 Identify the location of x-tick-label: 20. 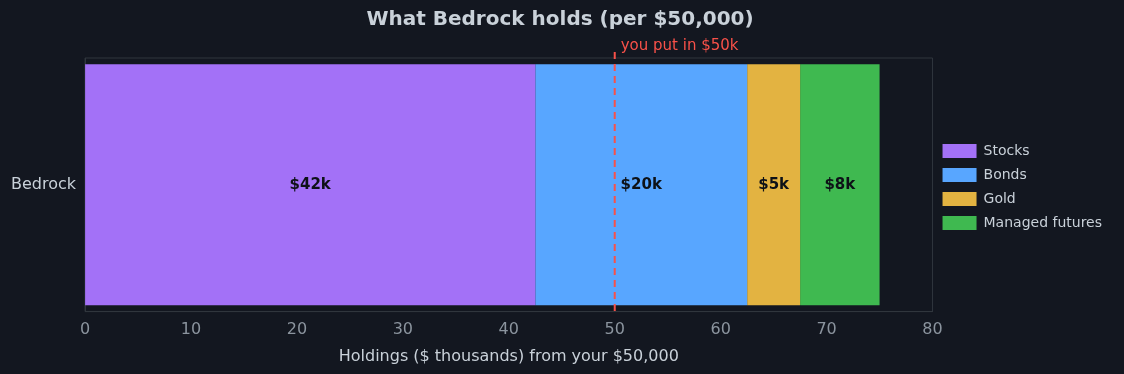
(297, 329).